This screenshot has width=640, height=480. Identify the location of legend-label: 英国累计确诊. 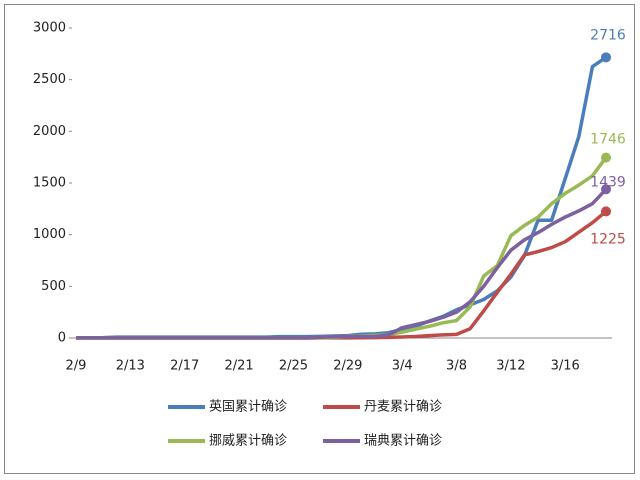
(248, 407).